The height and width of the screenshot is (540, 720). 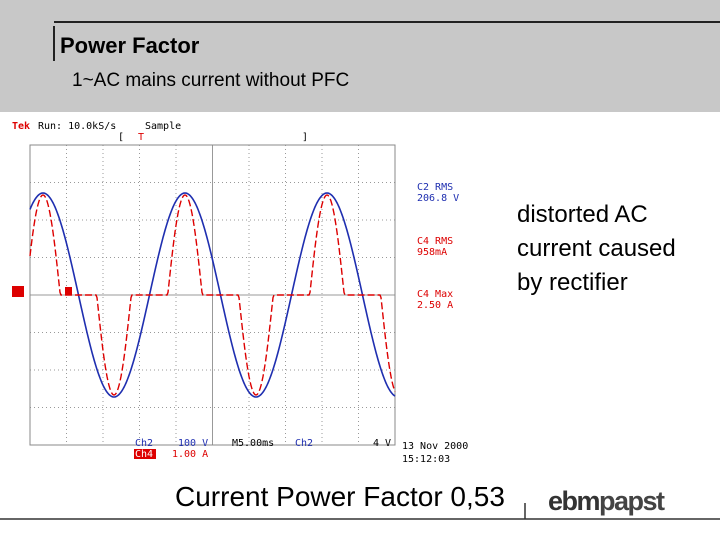 What do you see at coordinates (435, 446) in the screenshot?
I see `scope-date: 13 Nov 2000` at bounding box center [435, 446].